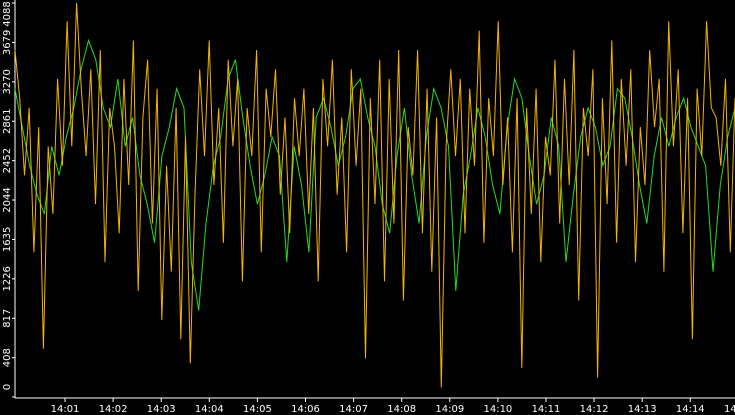 The height and width of the screenshot is (415, 735). What do you see at coordinates (7, 42) in the screenshot?
I see `y-tick-label: 3679` at bounding box center [7, 42].